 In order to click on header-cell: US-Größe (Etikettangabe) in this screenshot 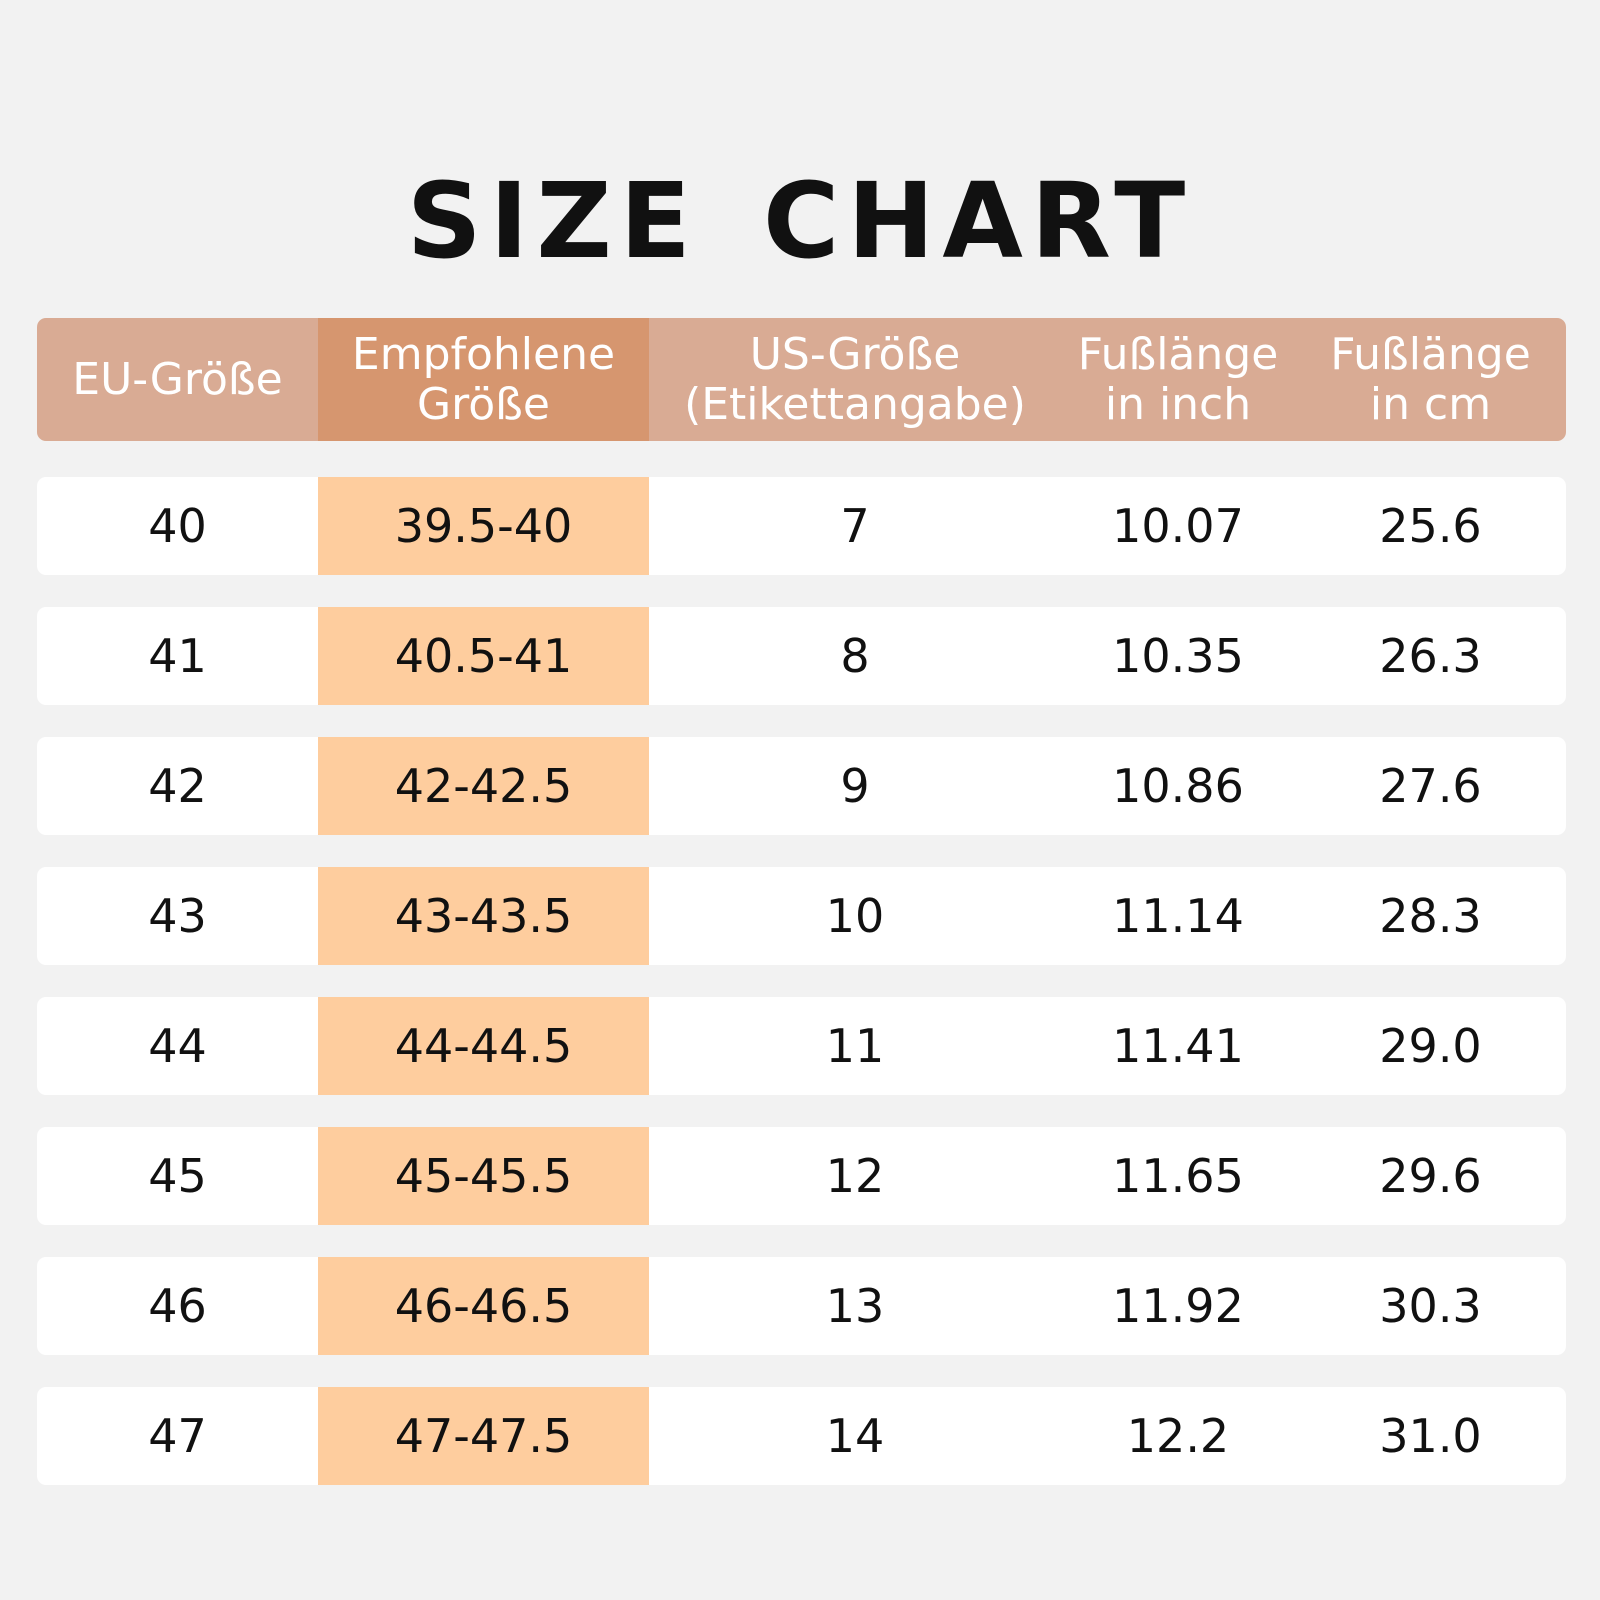, I will do `click(855, 379)`.